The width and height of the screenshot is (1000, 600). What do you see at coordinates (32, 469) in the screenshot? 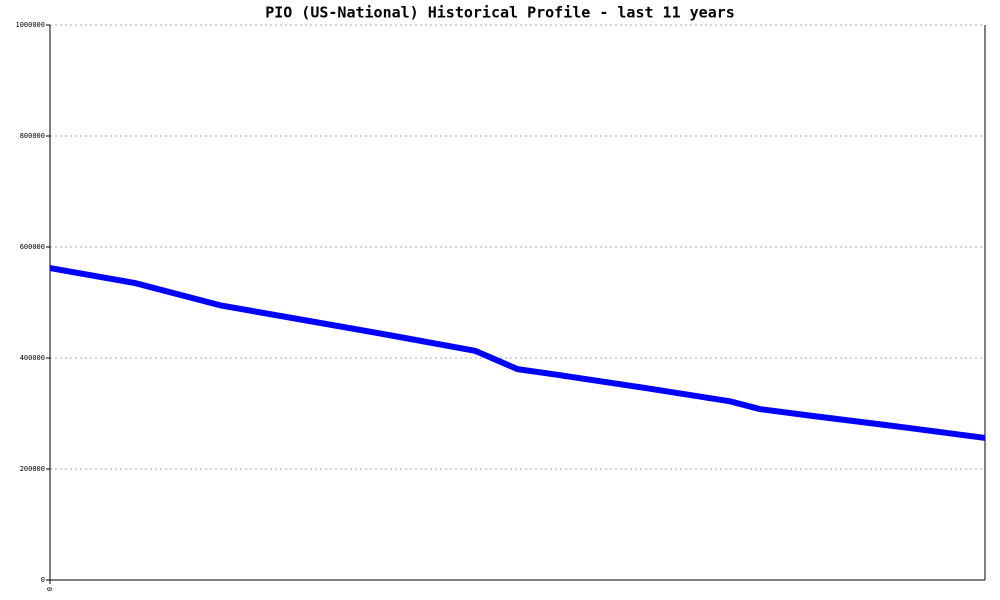
I see `y-tick-label: 200000` at bounding box center [32, 469].